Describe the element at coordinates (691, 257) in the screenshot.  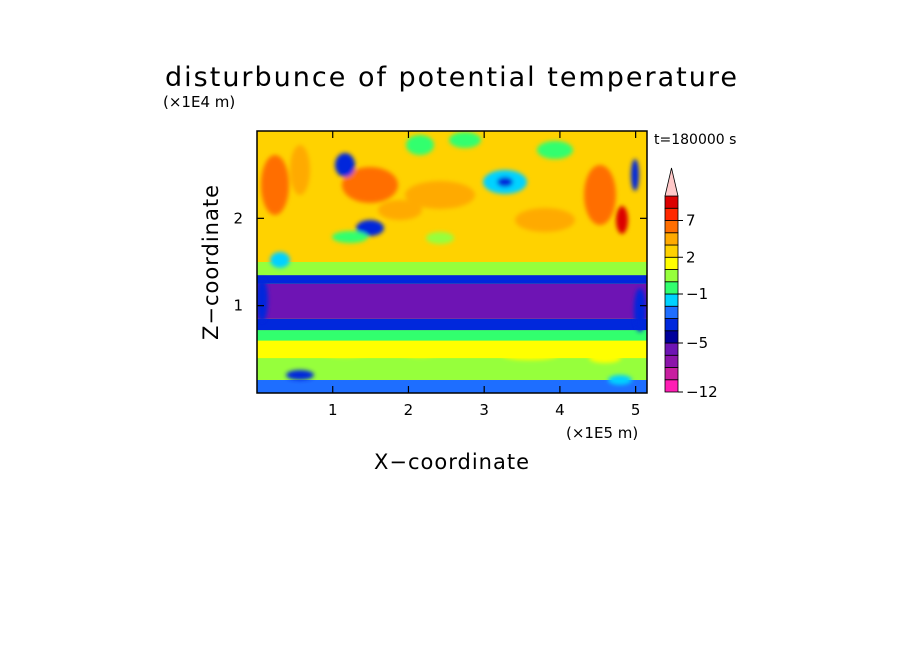
I see `colorbar-tick-label: 2` at that location.